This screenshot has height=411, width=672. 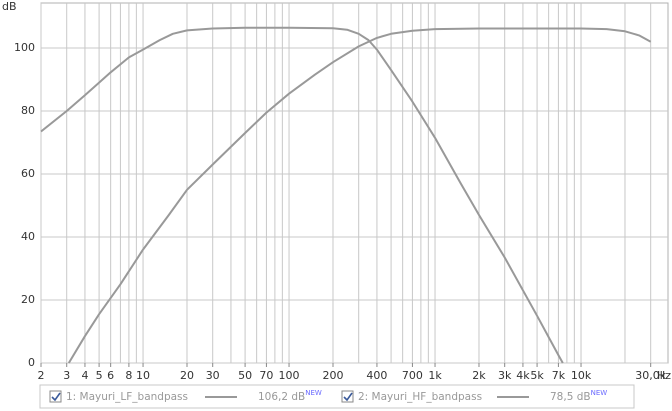 I want to click on legend-value: 78,5 dBNEW, so click(x=578, y=396).